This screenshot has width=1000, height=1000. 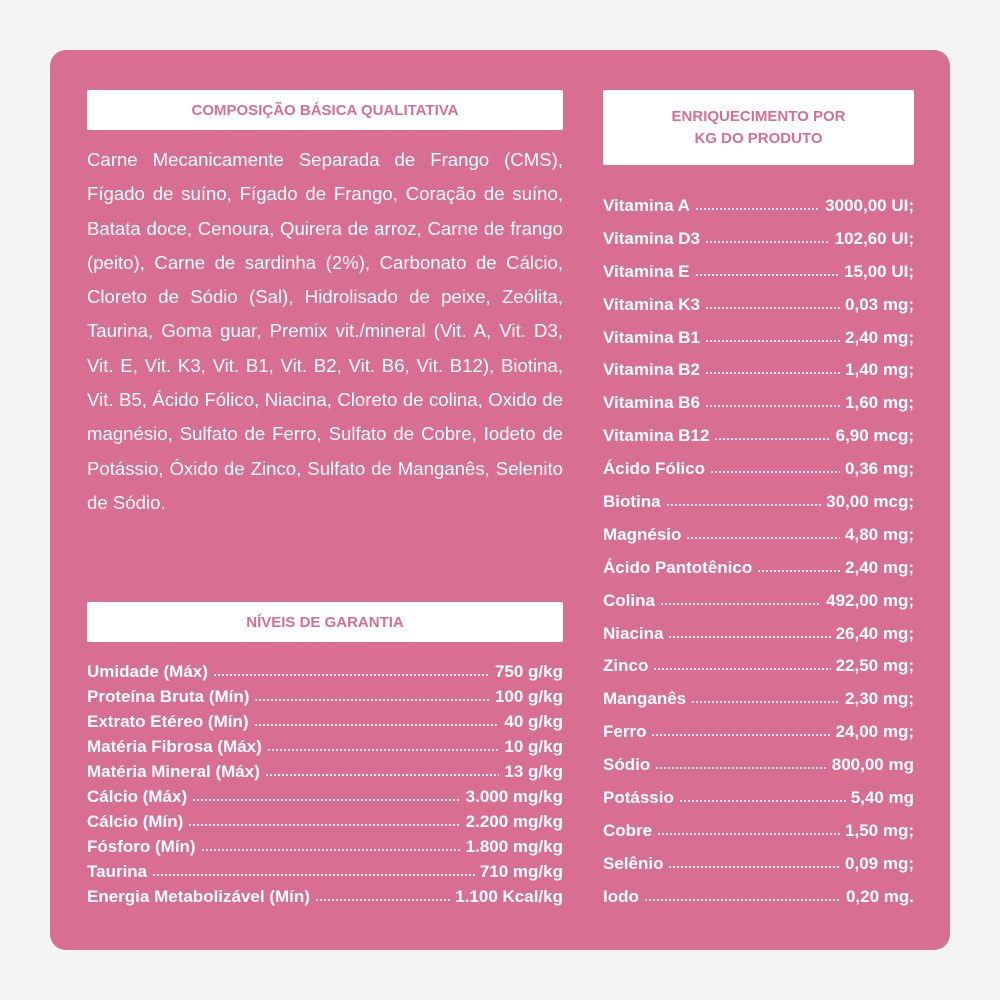 What do you see at coordinates (117, 871) in the screenshot?
I see `row-label: Taurina` at bounding box center [117, 871].